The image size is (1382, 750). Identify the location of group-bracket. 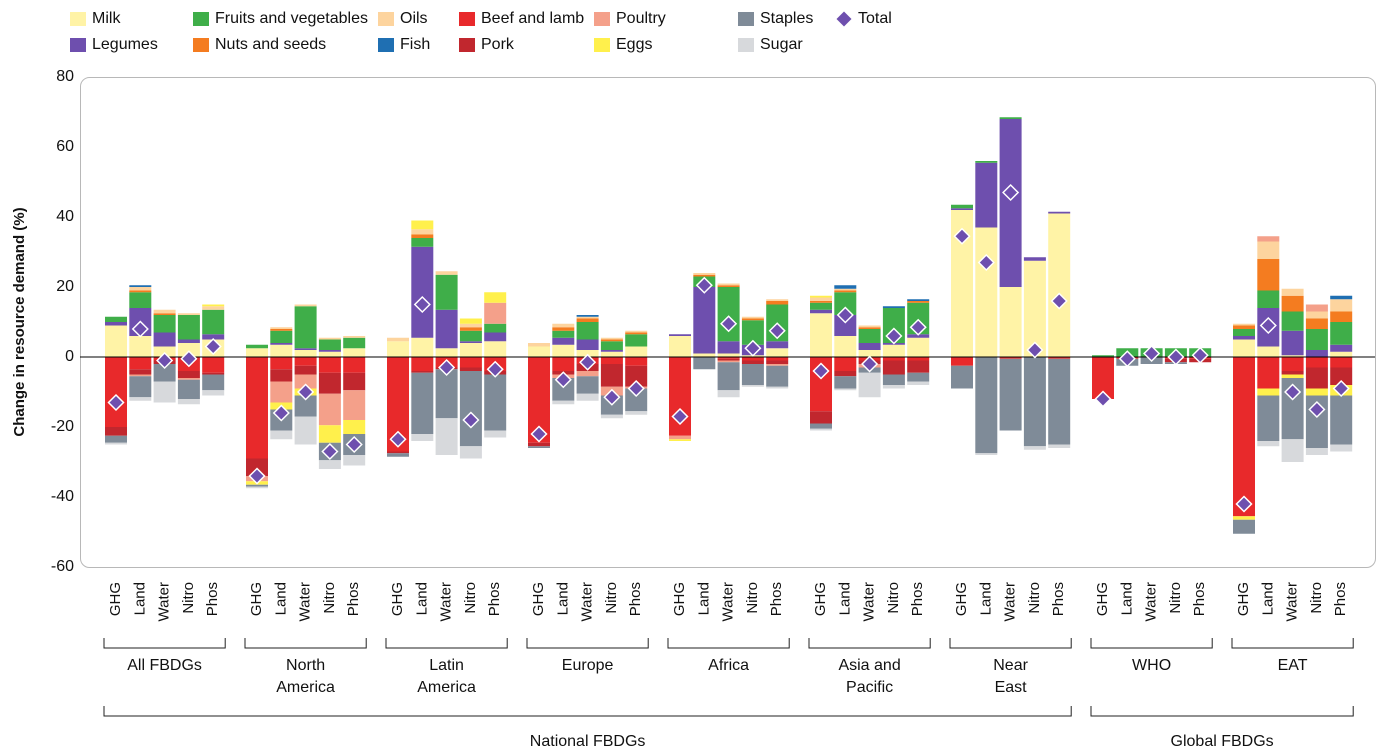
(305, 643).